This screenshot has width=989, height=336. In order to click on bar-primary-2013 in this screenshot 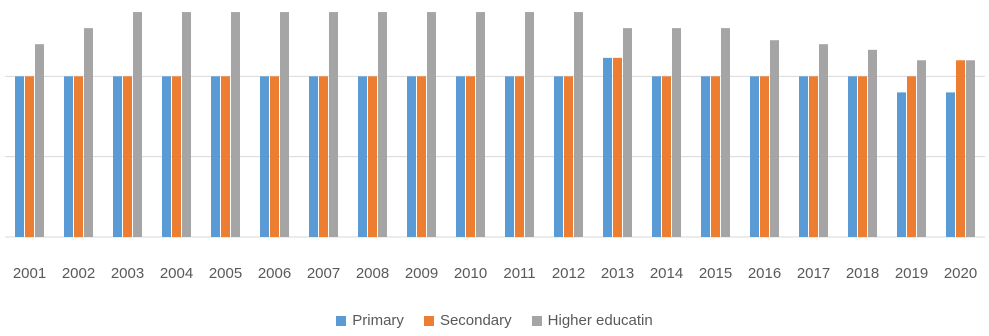, I will do `click(607, 147)`.